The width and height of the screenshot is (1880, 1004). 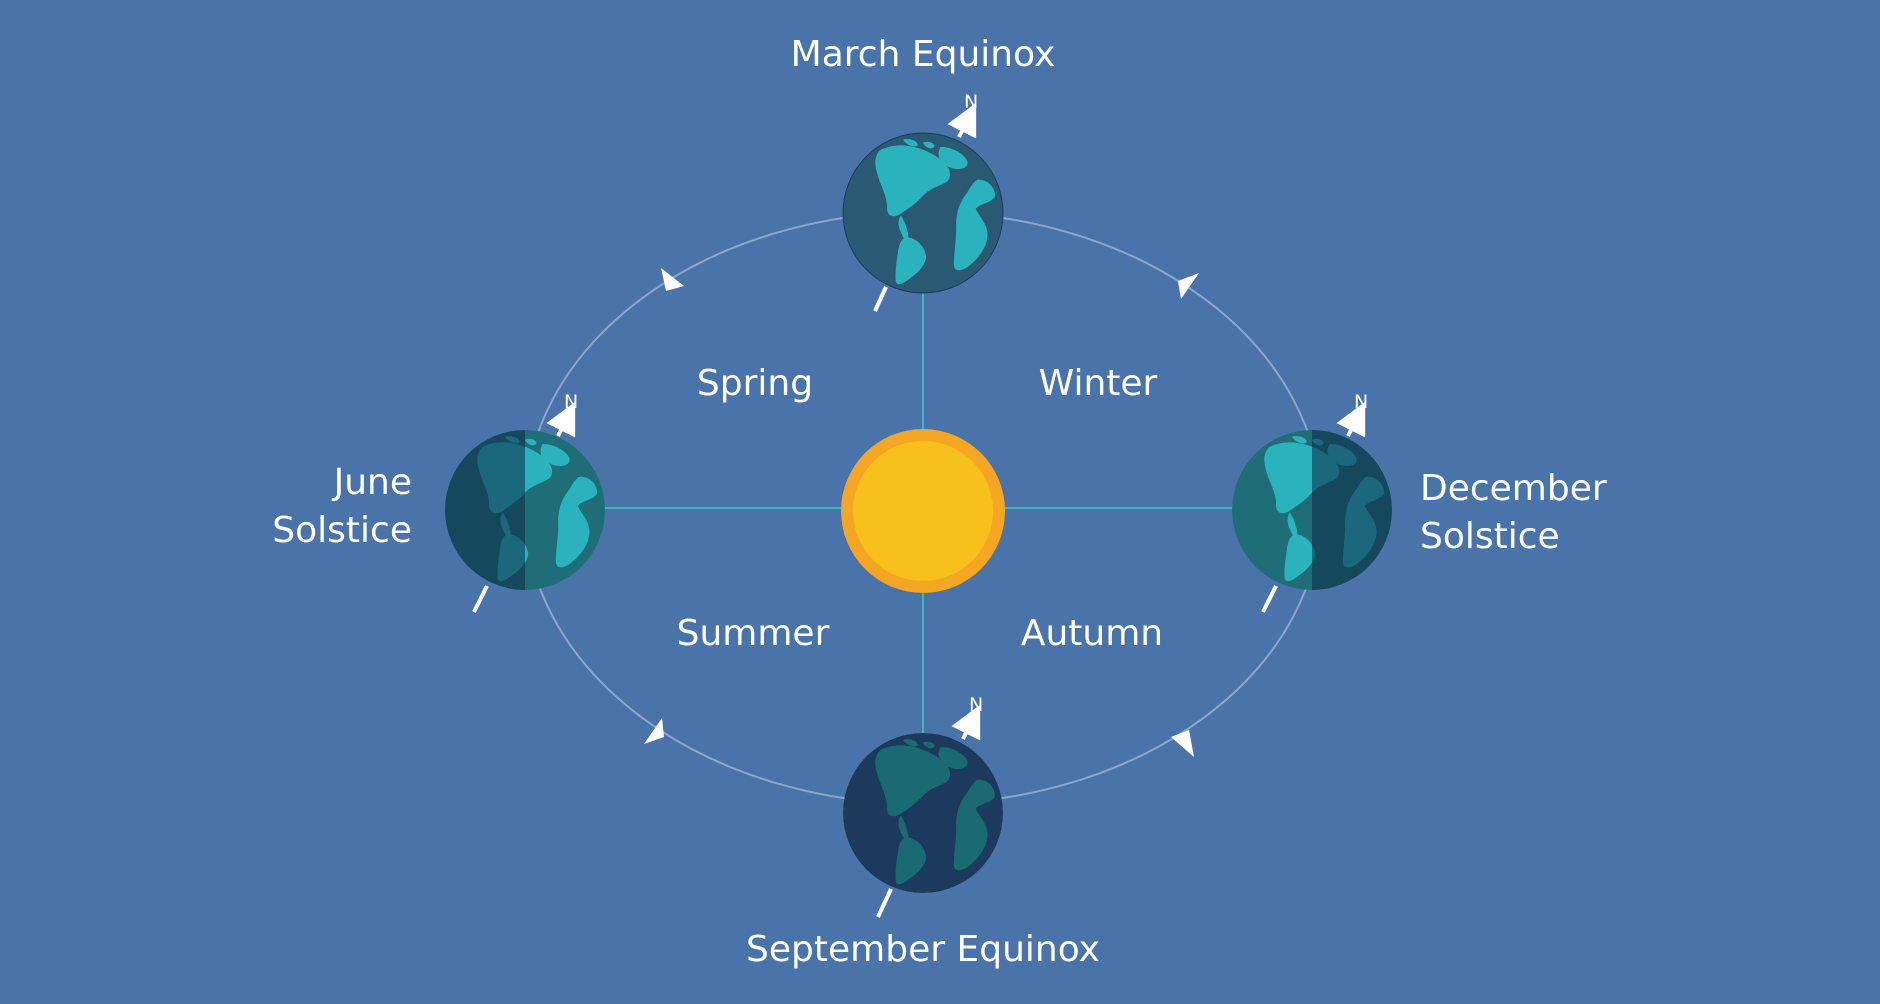 What do you see at coordinates (654, 731) in the screenshot?
I see `orbit-arrow-icon-bottom-left` at bounding box center [654, 731].